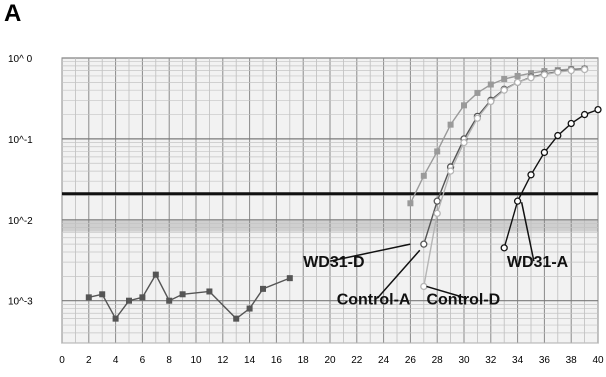  I want to click on x-tick-label: 34, so click(518, 360).